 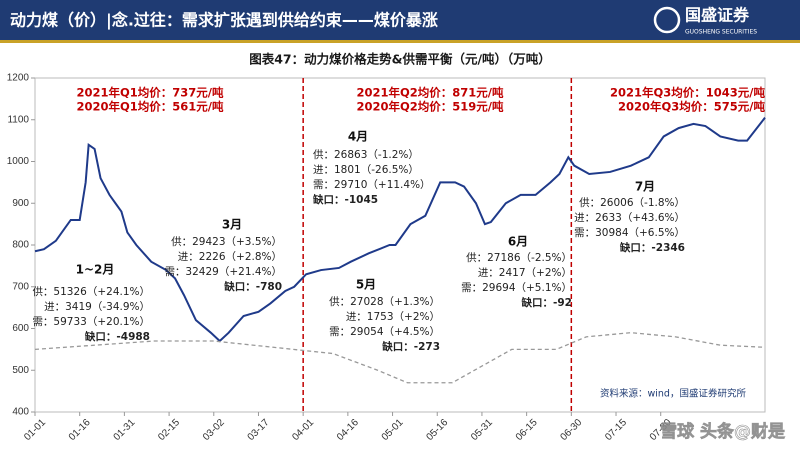 What do you see at coordinates (366, 170) in the screenshot?
I see `month-line: 进：1801（-26.5%）` at bounding box center [366, 170].